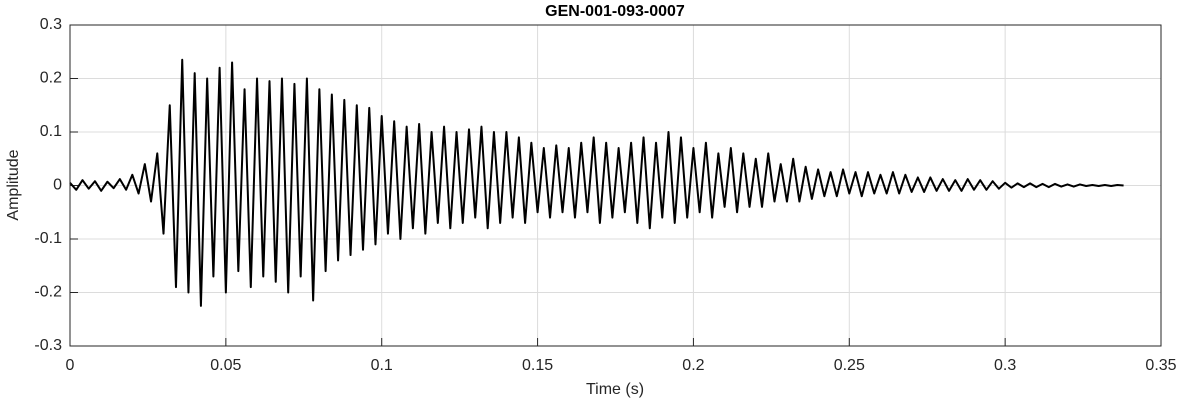 This screenshot has height=404, width=1182. What do you see at coordinates (1160, 365) in the screenshot?
I see `x-tick-label: 0.35` at bounding box center [1160, 365].